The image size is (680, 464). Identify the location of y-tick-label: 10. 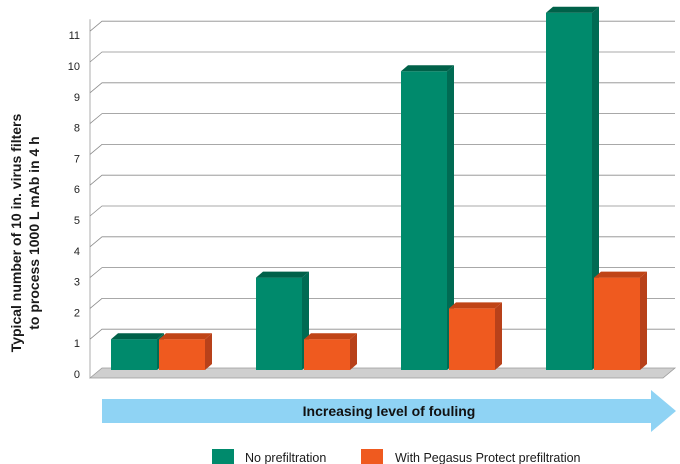
(74, 67).